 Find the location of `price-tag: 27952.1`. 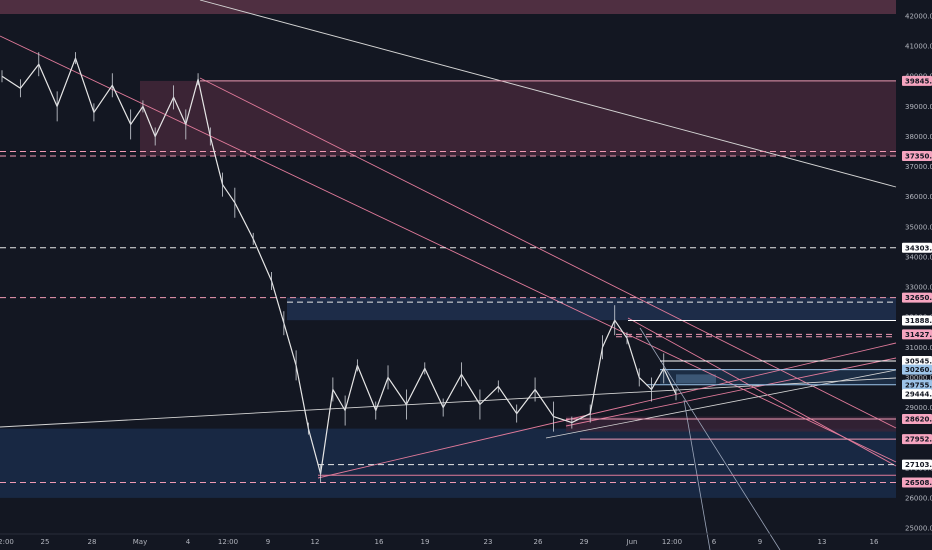

price-tag: 27952.1 is located at coordinates (917, 439).